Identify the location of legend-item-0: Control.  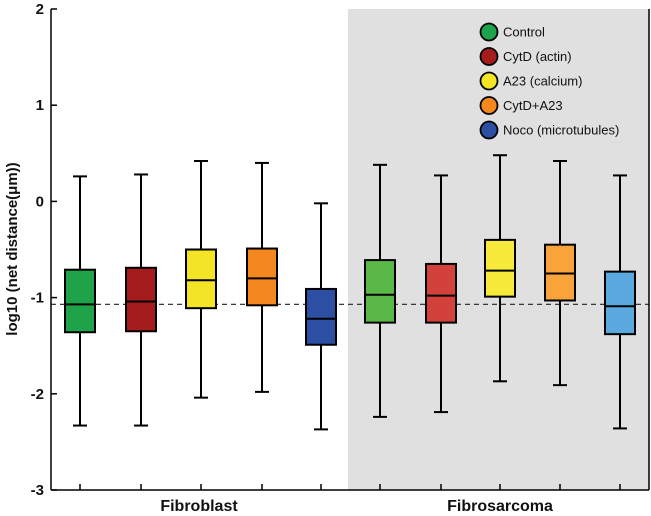
(512, 32).